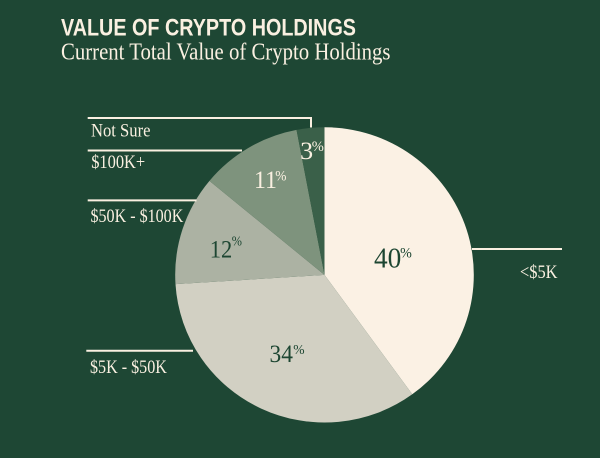  I want to click on svg-text: Not Sure, so click(121, 131).